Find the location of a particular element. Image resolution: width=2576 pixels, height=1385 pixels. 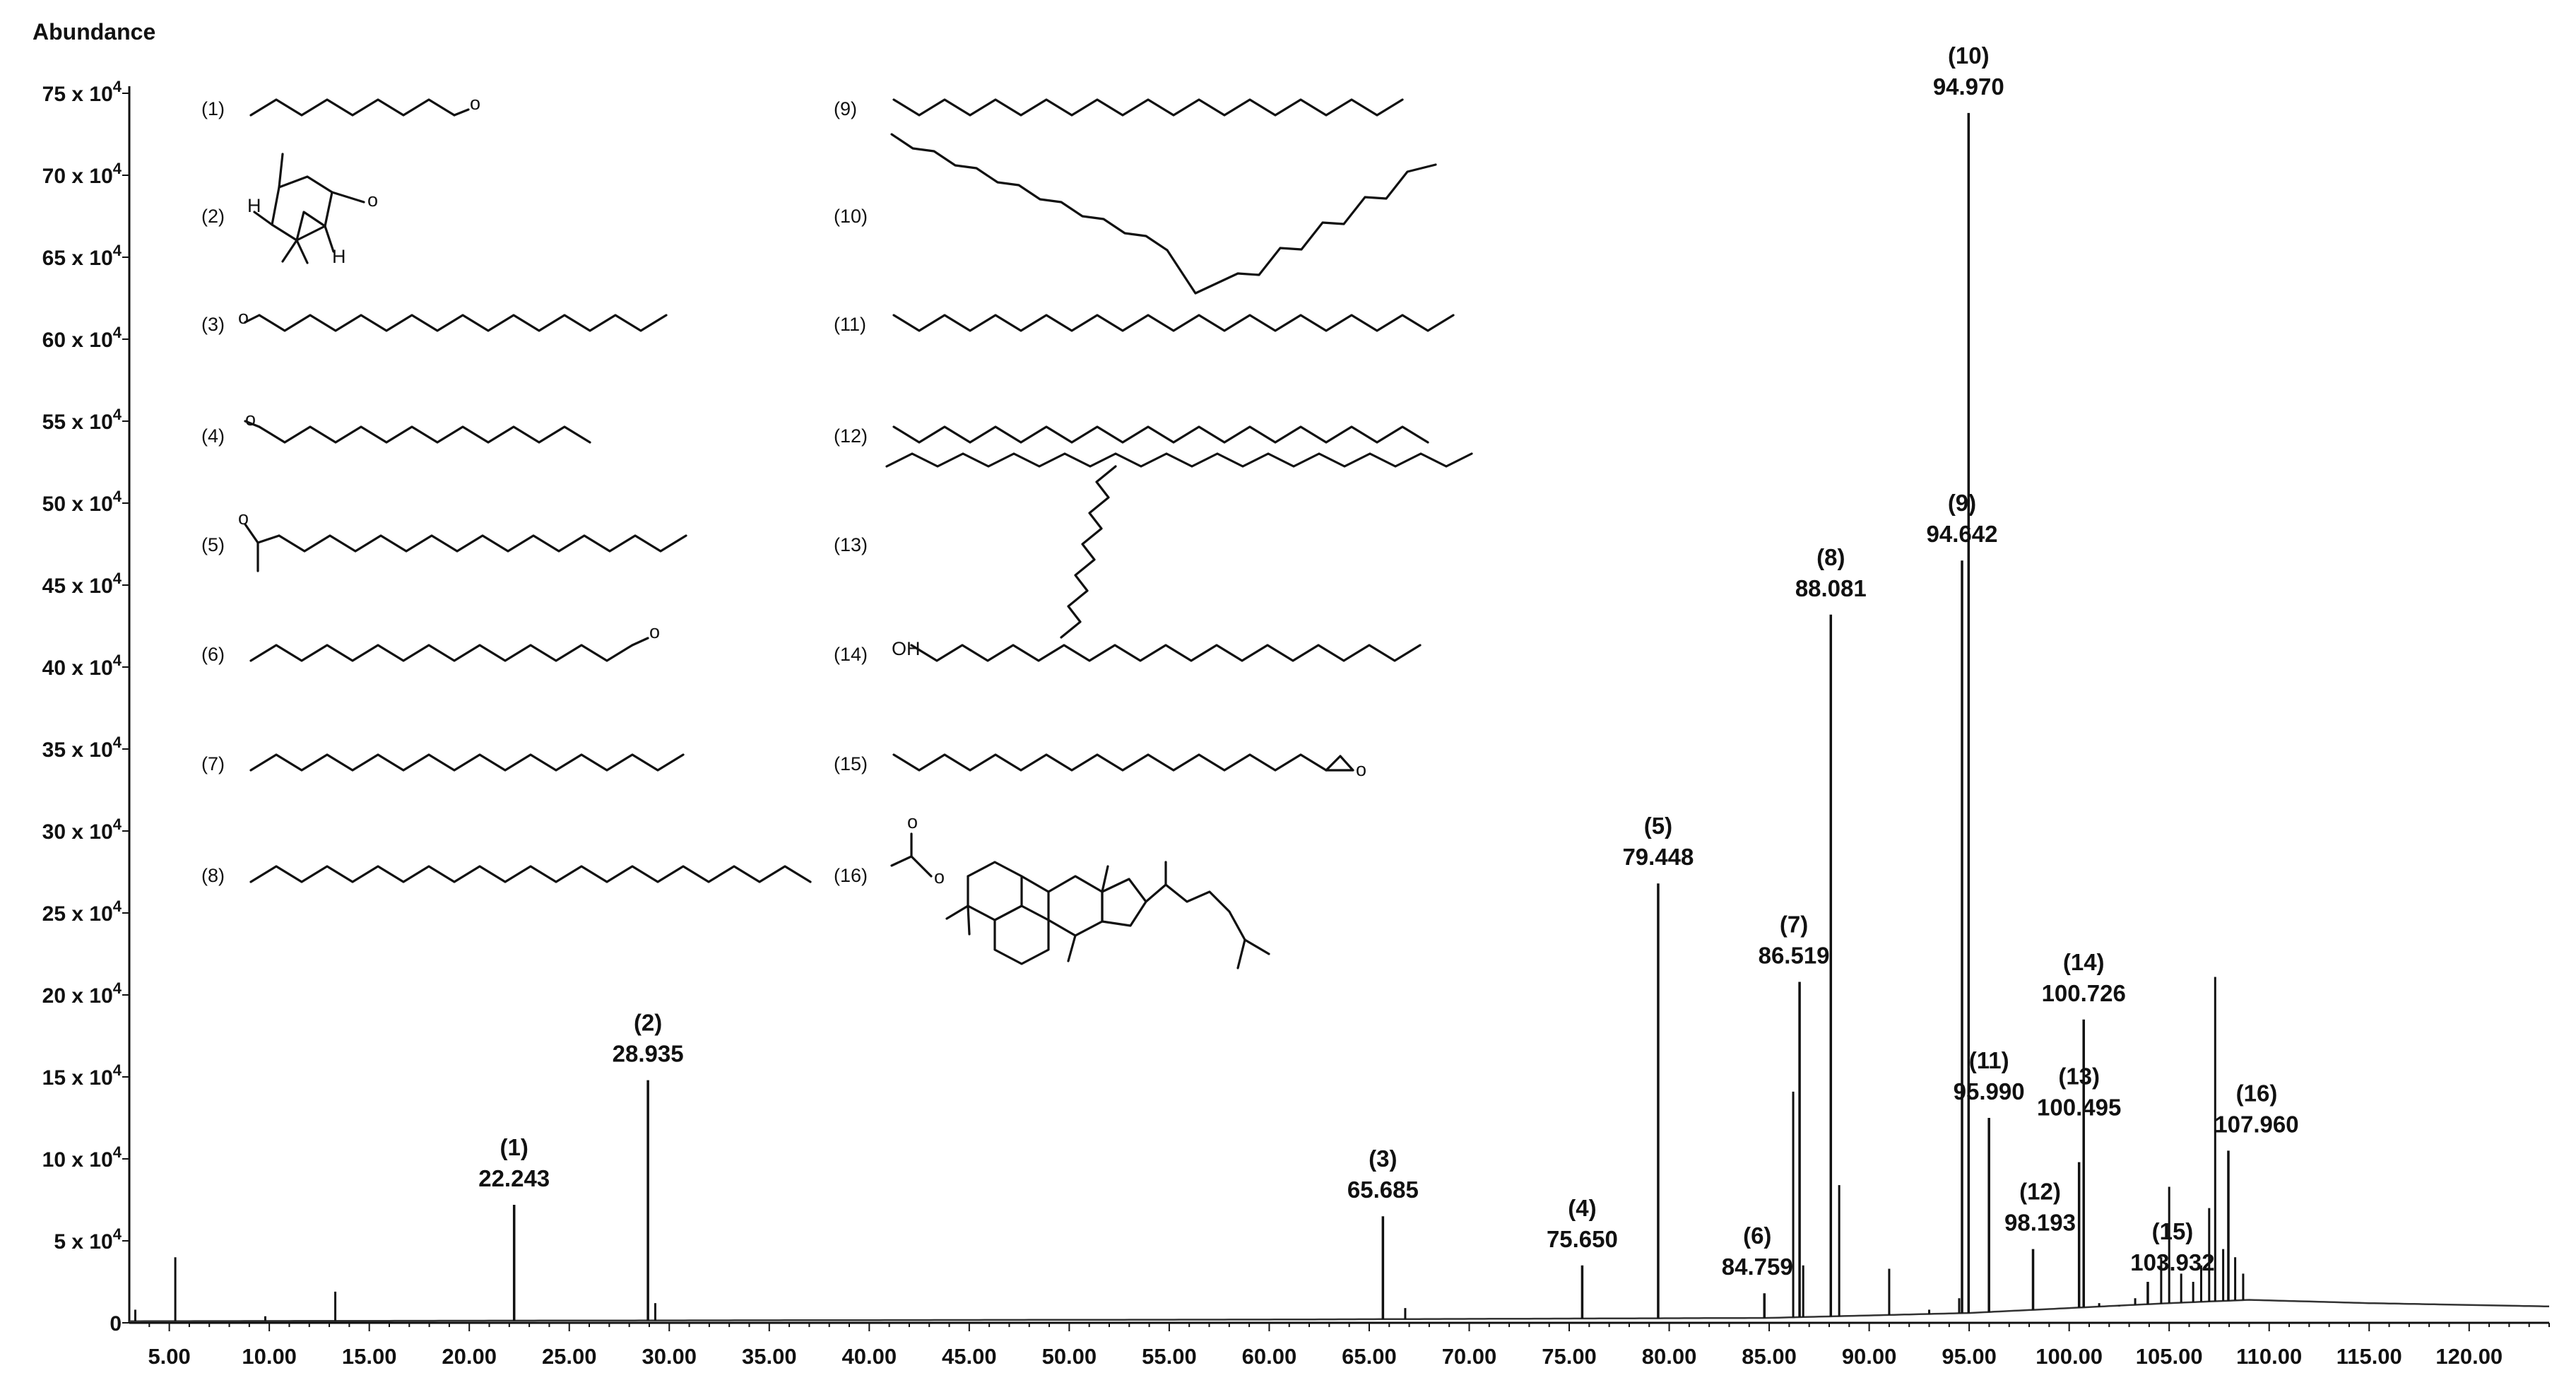

peak-label-rt: 95.990 is located at coordinates (1989, 1091).